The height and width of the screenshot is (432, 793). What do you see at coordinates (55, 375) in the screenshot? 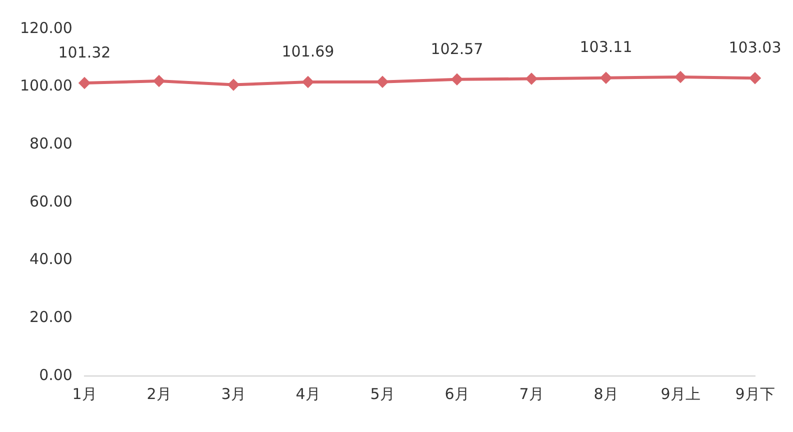
I see `y-tick-label: 0.00` at bounding box center [55, 375].